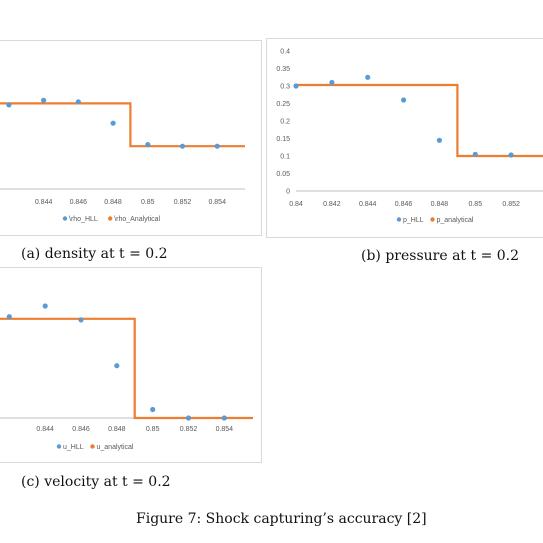 The height and width of the screenshot is (543, 543). I want to click on y-tick-label: 0.4, so click(285, 52).